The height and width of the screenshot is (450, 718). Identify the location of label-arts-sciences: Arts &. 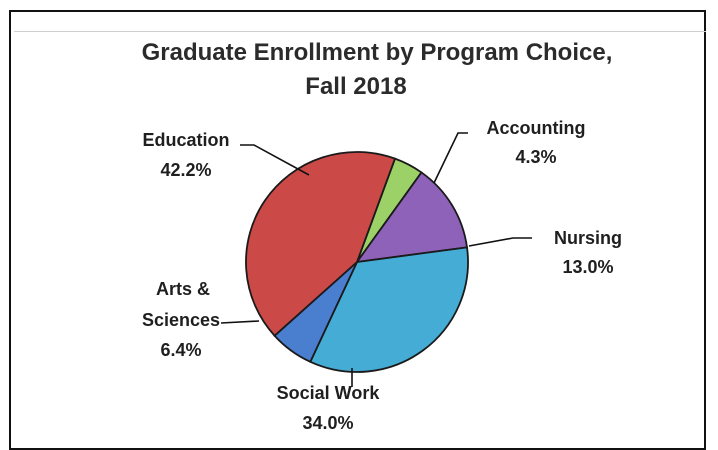
(183, 289).